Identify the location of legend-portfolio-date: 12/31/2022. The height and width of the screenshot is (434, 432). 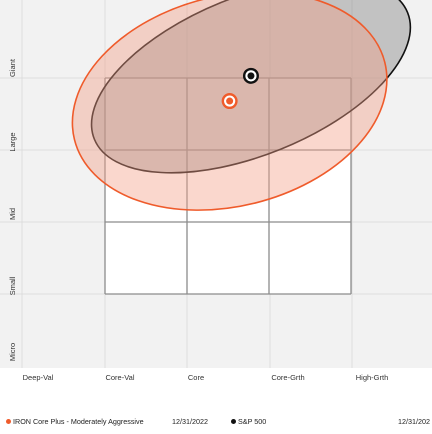
(190, 421).